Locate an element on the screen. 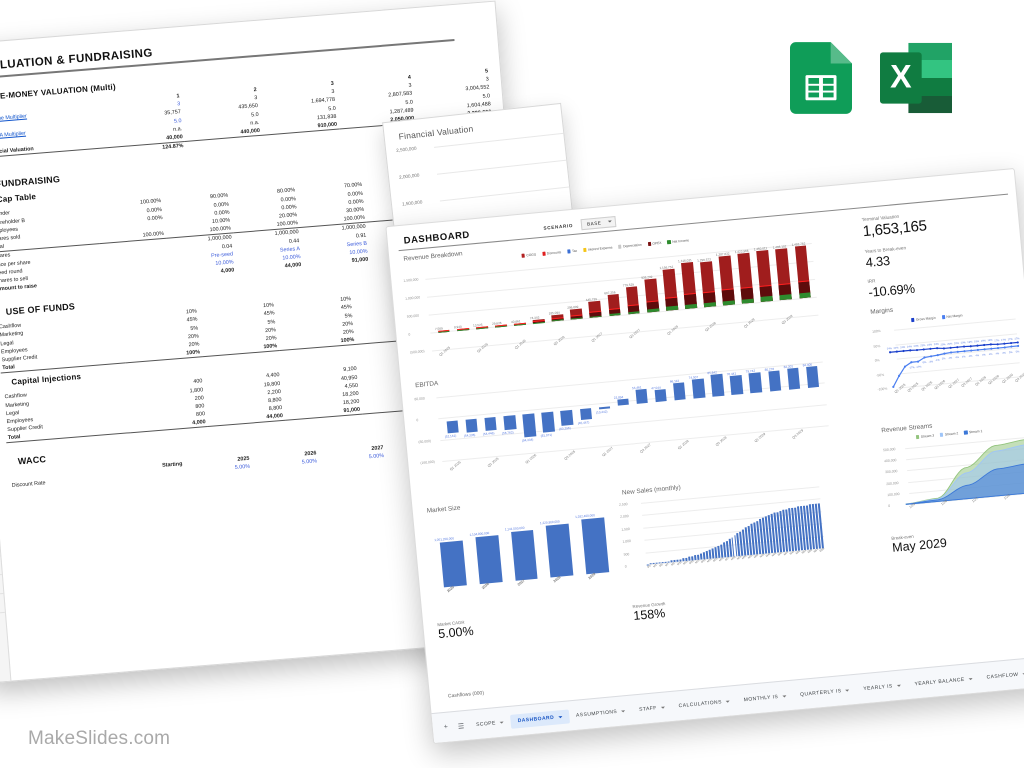 This screenshot has width=1024, height=768. legend-item: Tax is located at coordinates (572, 251).